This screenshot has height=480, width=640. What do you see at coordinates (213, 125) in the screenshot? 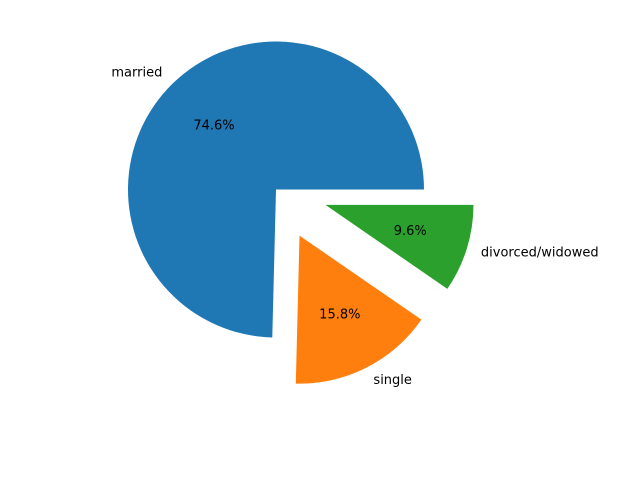
I see `pct-label-married: 74.6%` at bounding box center [213, 125].